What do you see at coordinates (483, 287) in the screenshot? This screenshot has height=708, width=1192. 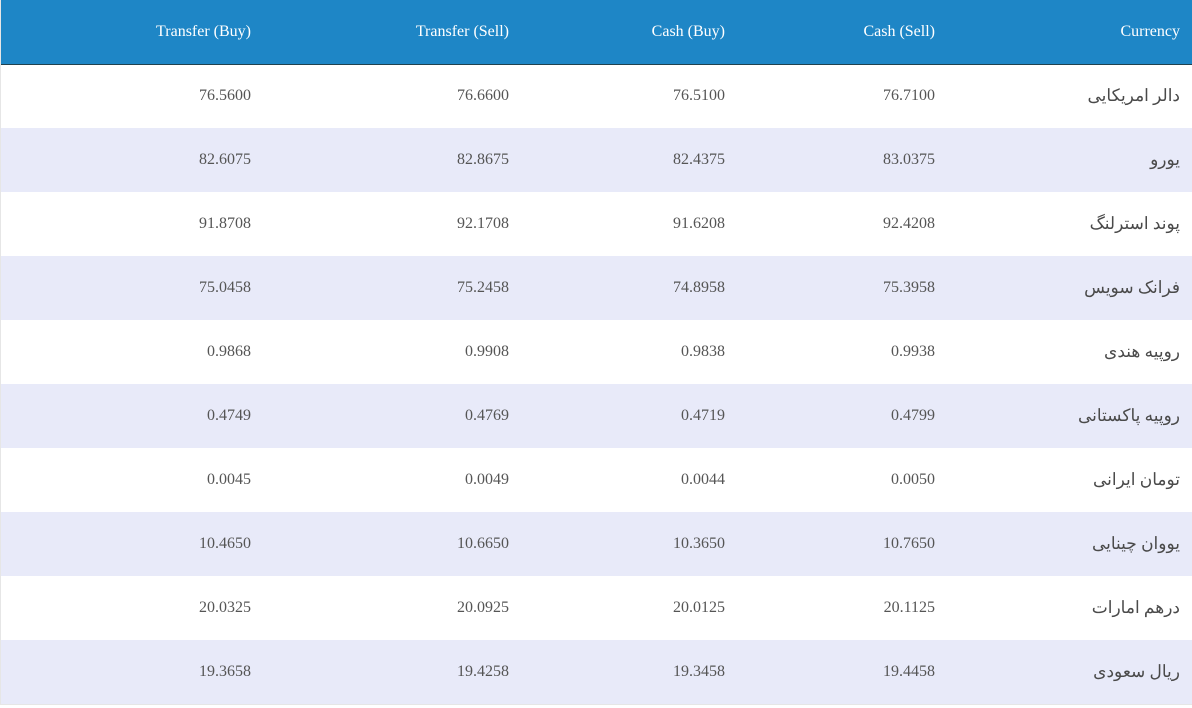 I see `transfer-sell-cell: 75.2458` at bounding box center [483, 287].